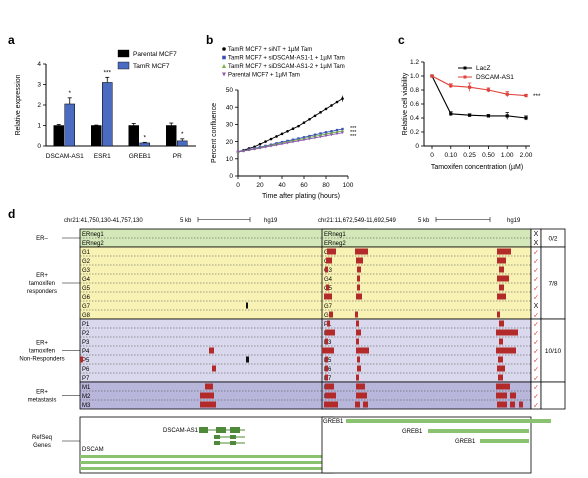 The image size is (588, 478). Describe the element at coordinates (286, 67) in the screenshot. I see `legend-label: TamR MCF7 + siDSCAM-AS1-2 + 1µM Tam` at that location.